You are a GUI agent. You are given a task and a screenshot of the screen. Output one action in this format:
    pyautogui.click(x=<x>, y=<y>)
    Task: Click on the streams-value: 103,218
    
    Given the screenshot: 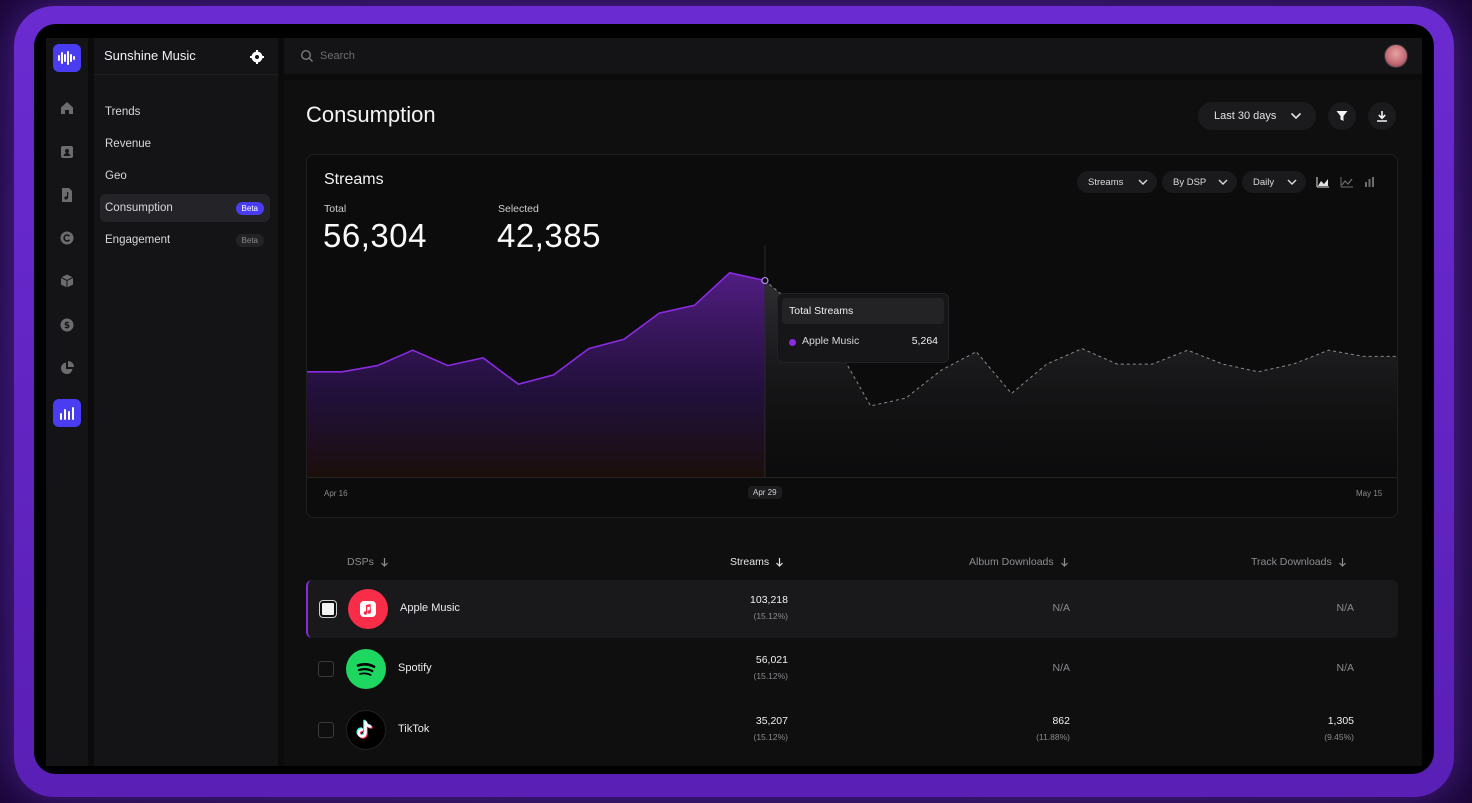 What is the action you would take?
    pyautogui.click(x=769, y=600)
    